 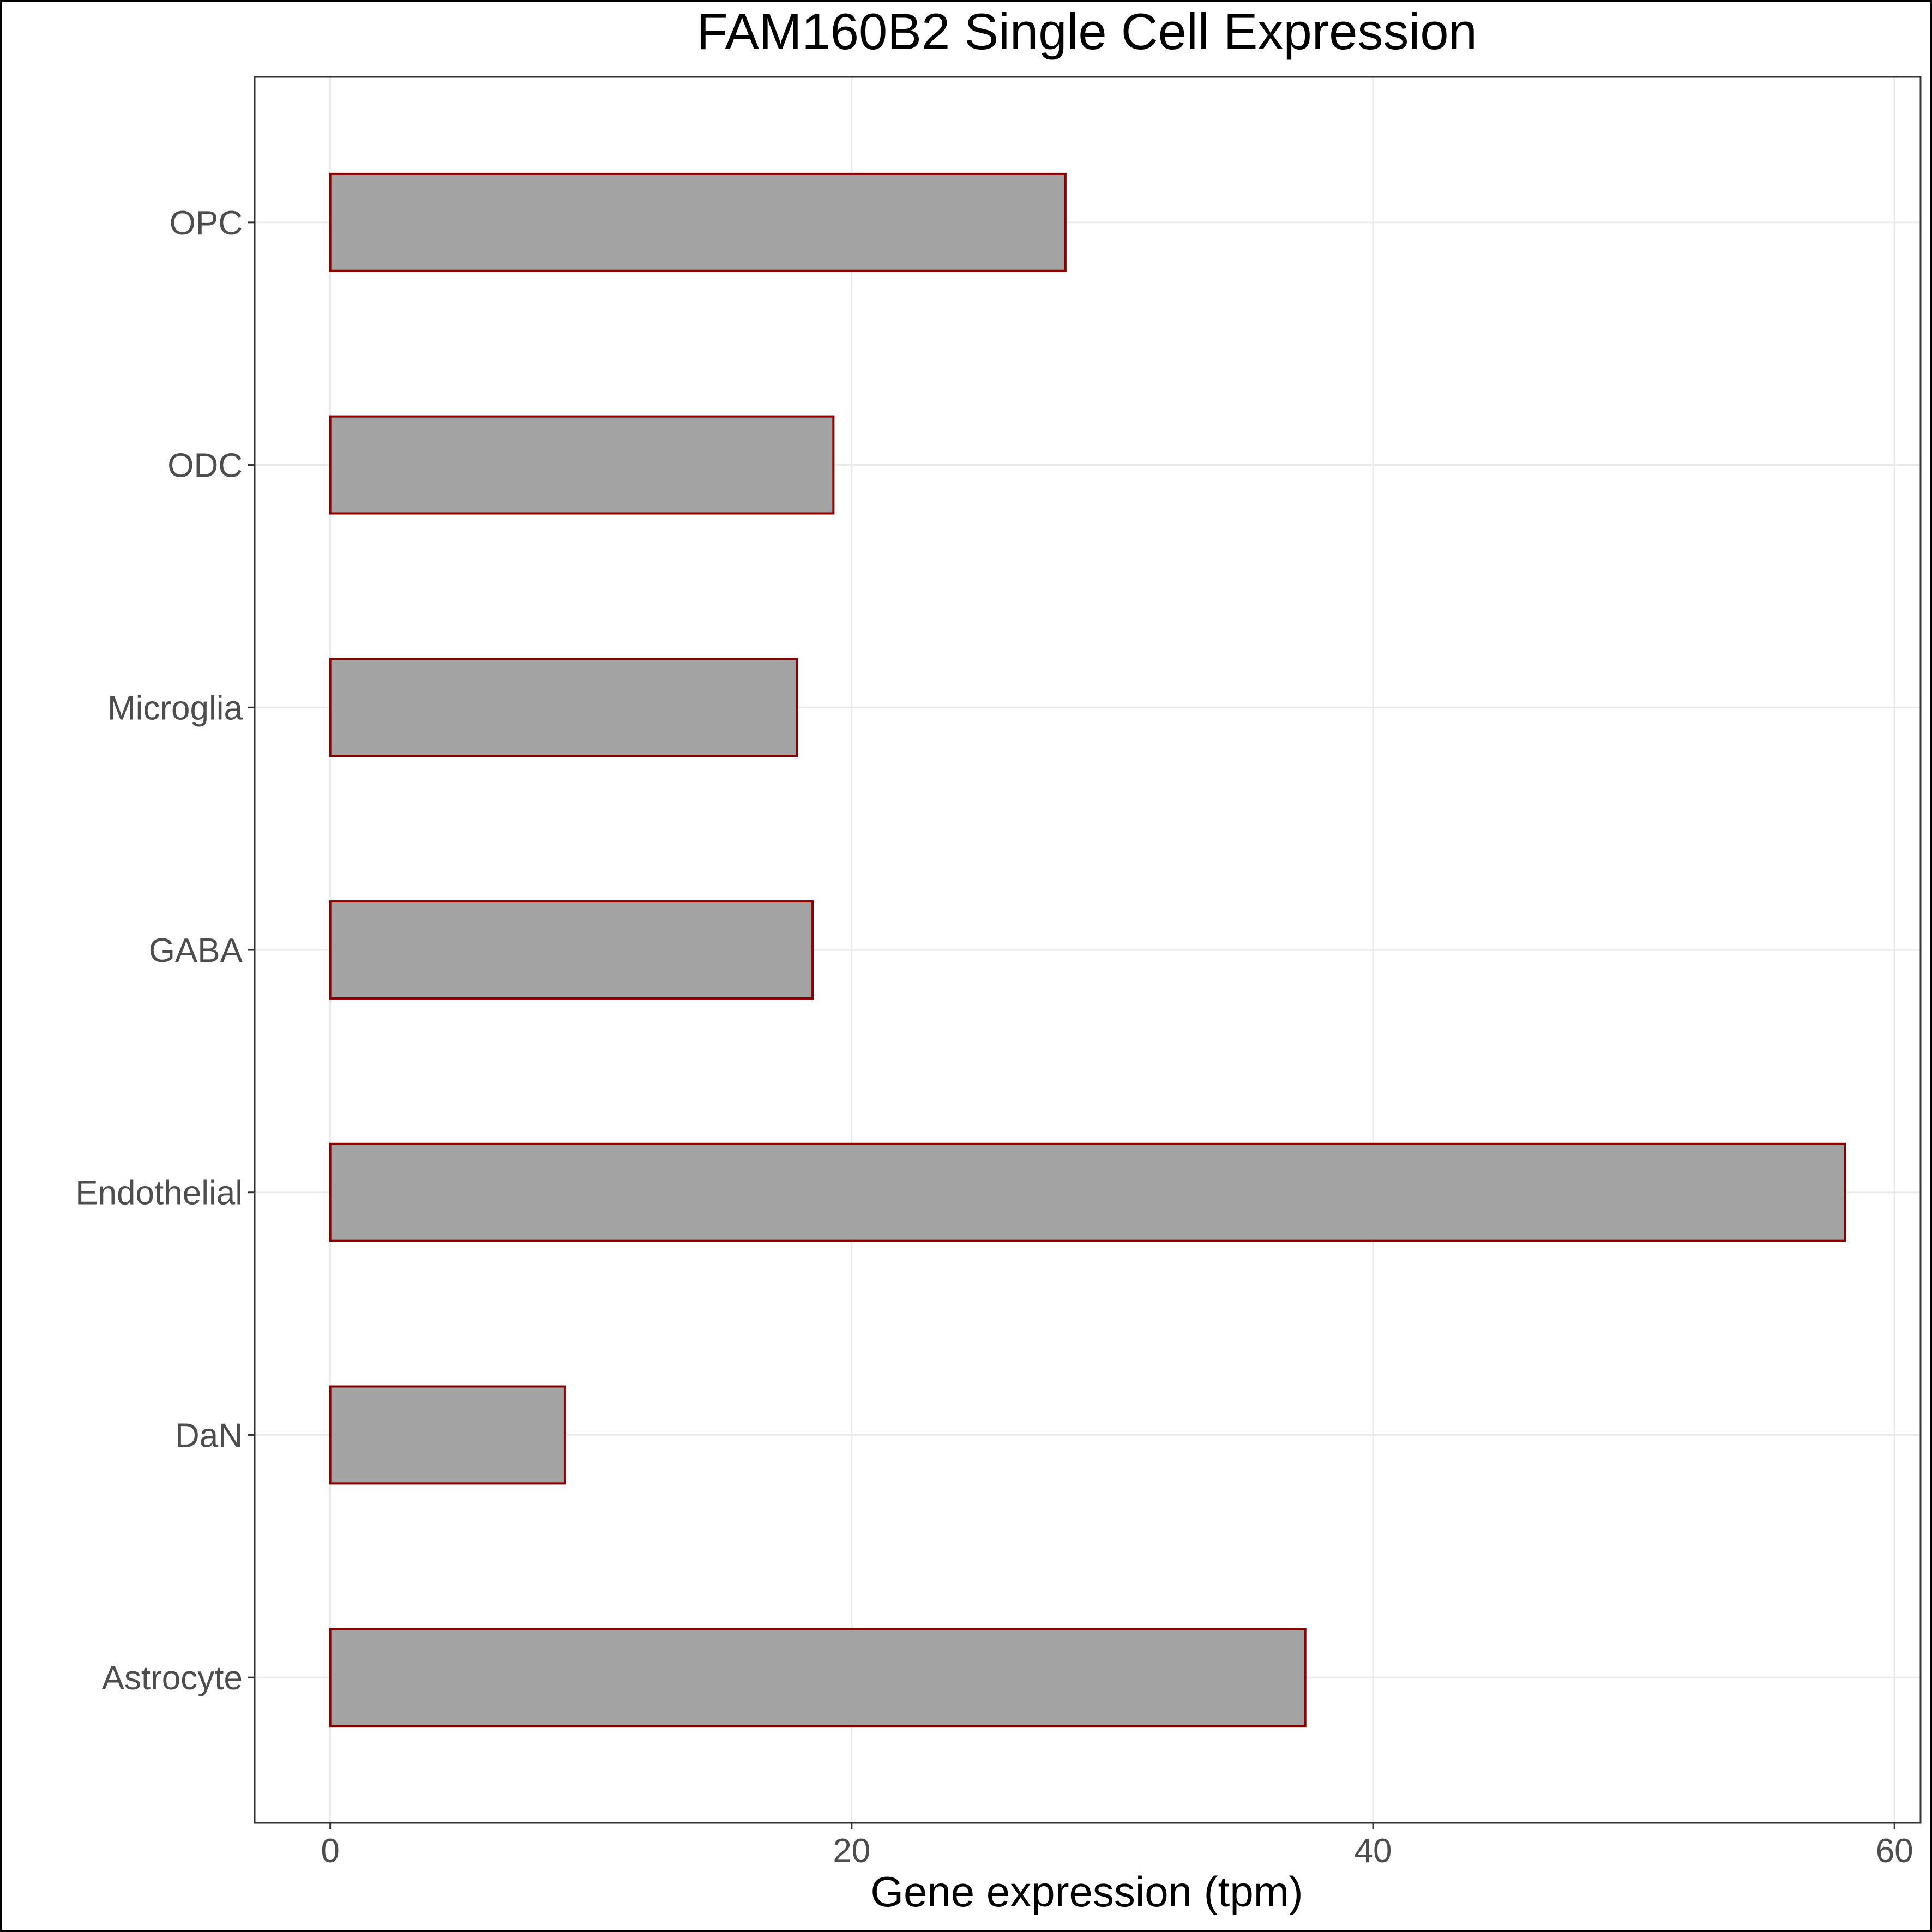 What do you see at coordinates (159, 1193) in the screenshot?
I see `y-tick-label: Endothelial` at bounding box center [159, 1193].